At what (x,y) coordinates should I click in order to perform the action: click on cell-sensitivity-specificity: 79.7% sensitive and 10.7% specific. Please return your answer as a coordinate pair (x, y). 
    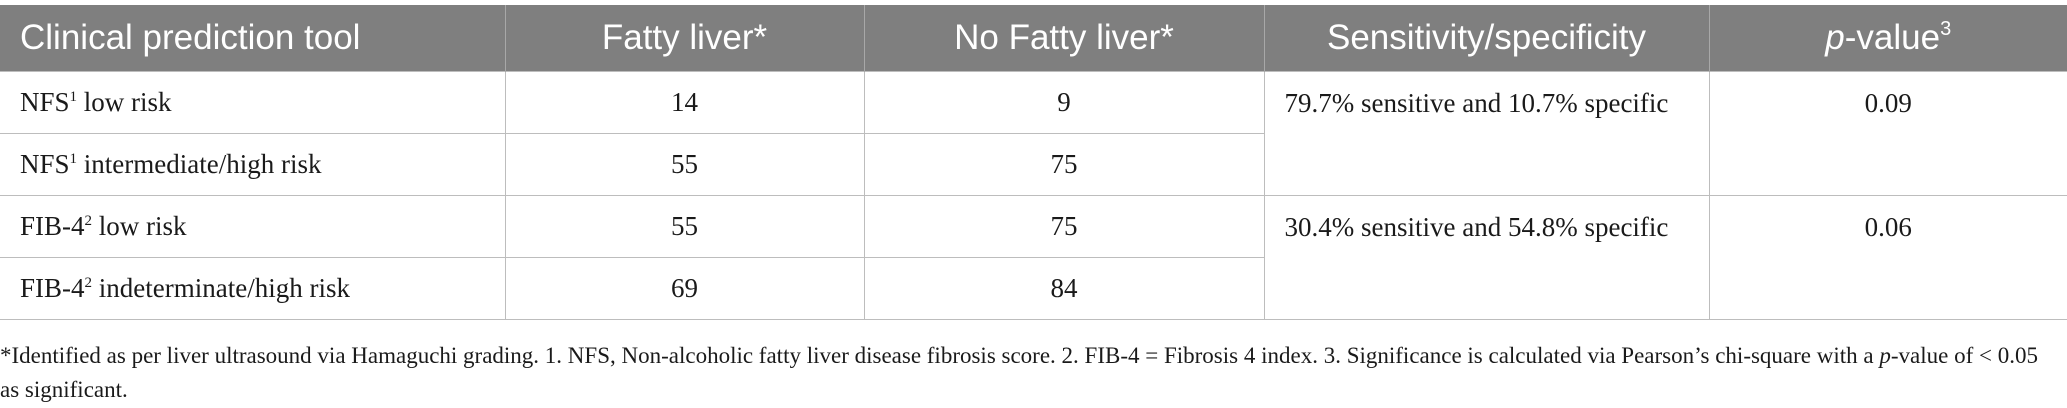
    Looking at the image, I should click on (1486, 133).